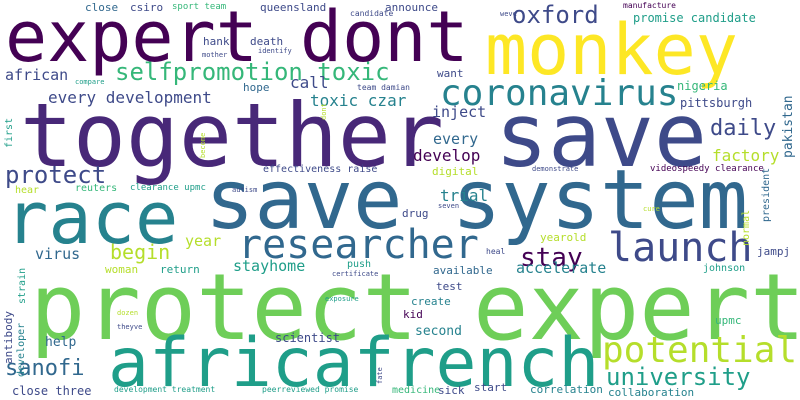 The width and height of the screenshot is (800, 400). What do you see at coordinates (130, 327) in the screenshot?
I see `word-theyve: theyve` at bounding box center [130, 327].